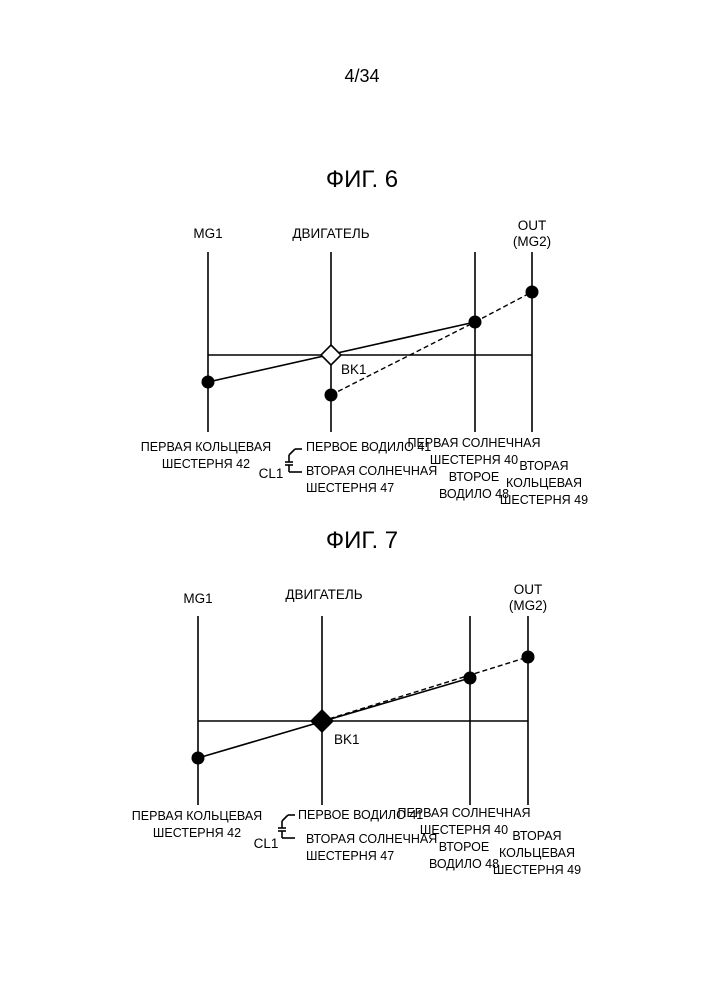  What do you see at coordinates (537, 853) in the screenshot?
I see `fig7-label-out-line2: КОЛЬЦЕВАЯ` at bounding box center [537, 853].